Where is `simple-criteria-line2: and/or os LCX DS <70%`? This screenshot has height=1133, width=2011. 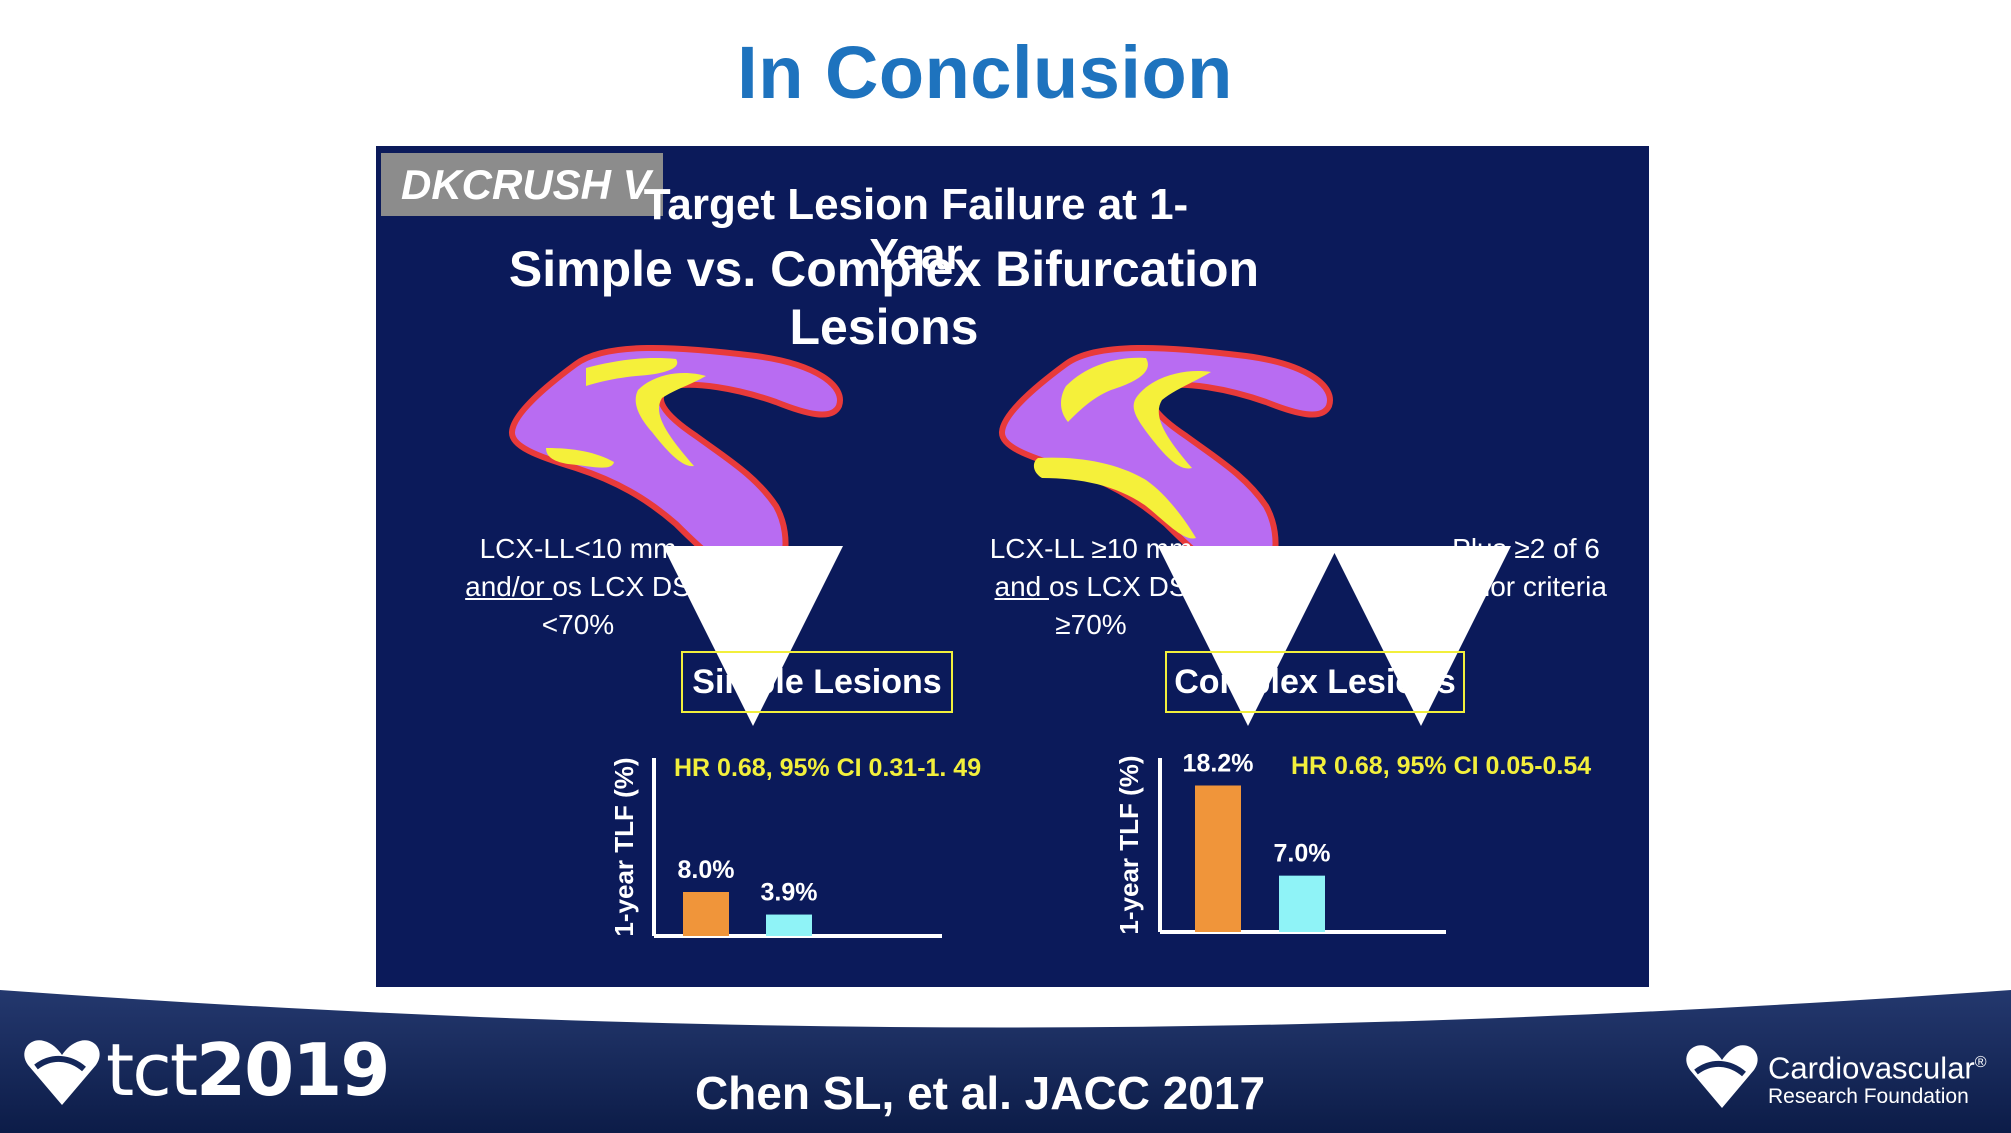 simple-criteria-line2: and/or os LCX DS <70% is located at coordinates (578, 606).